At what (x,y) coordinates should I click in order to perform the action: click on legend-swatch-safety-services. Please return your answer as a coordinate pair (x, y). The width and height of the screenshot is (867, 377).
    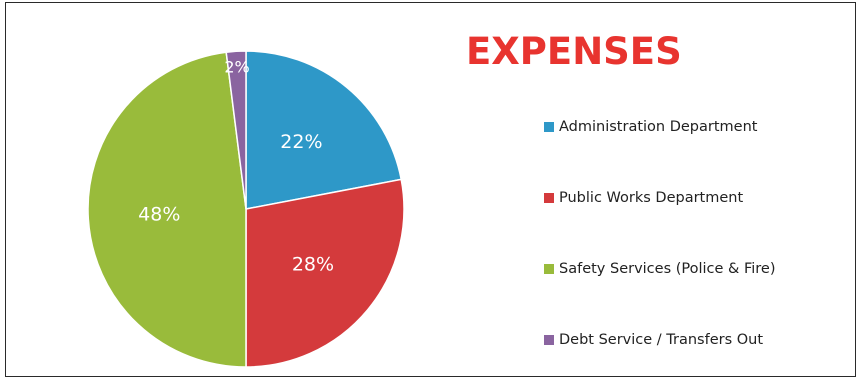
    Looking at the image, I should click on (549, 269).